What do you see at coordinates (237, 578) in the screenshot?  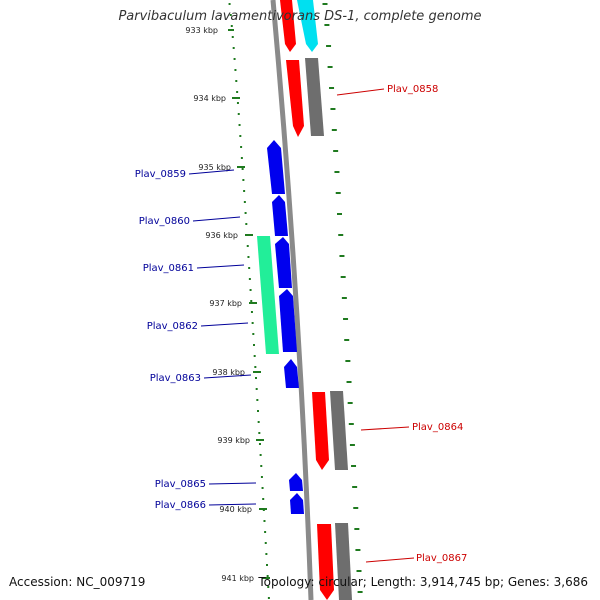 I see `tick-label: 941 kbp` at bounding box center [237, 578].